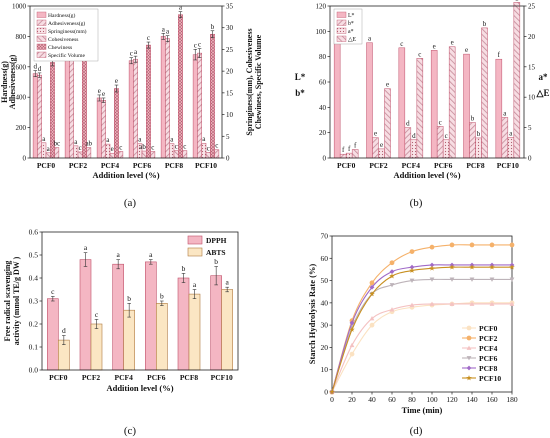 The image size is (550, 438). What do you see at coordinates (129, 340) in the screenshot?
I see `bar-abts-pcf4` at bounding box center [129, 340].